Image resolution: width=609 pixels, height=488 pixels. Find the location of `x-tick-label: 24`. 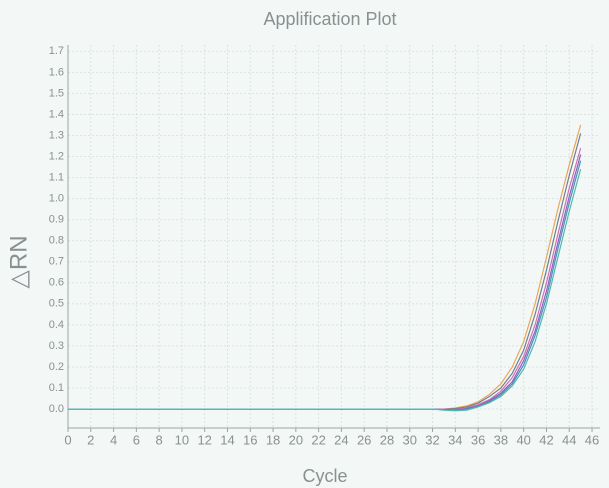

x-tick-label: 24 is located at coordinates (341, 439).